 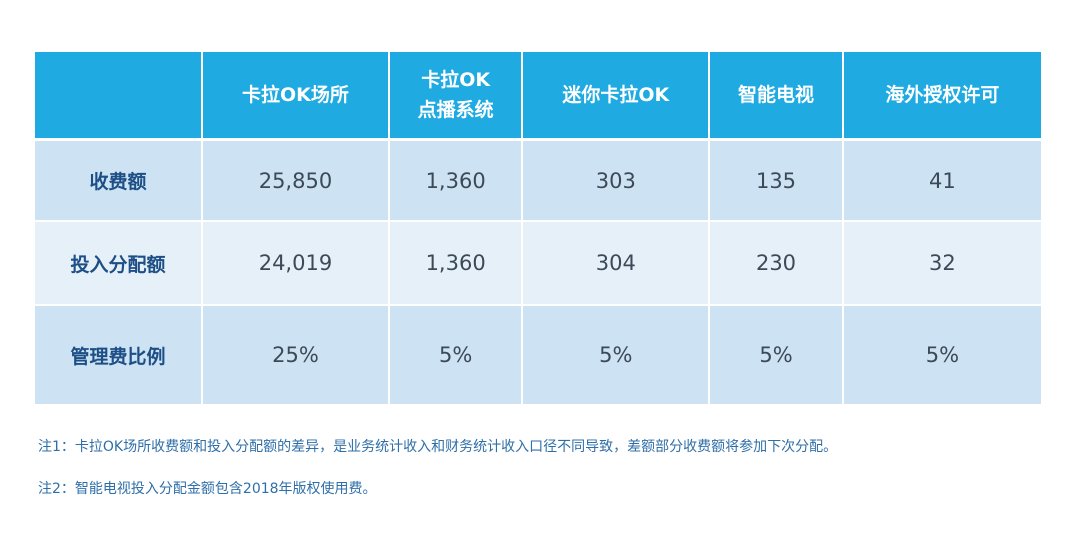 What do you see at coordinates (616, 264) in the screenshot?
I see `table-cell: 304` at bounding box center [616, 264].